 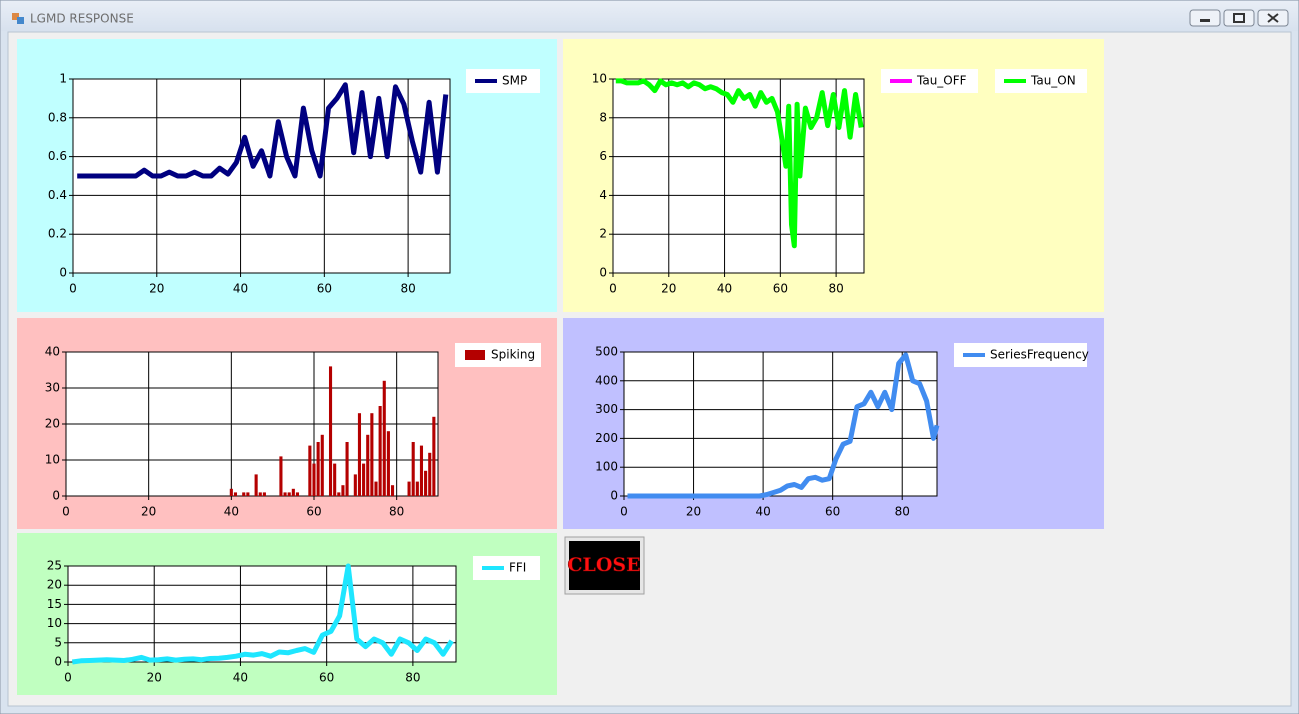 What do you see at coordinates (82, 19) in the screenshot?
I see `window-title: LGMD RESPONSE` at bounding box center [82, 19].